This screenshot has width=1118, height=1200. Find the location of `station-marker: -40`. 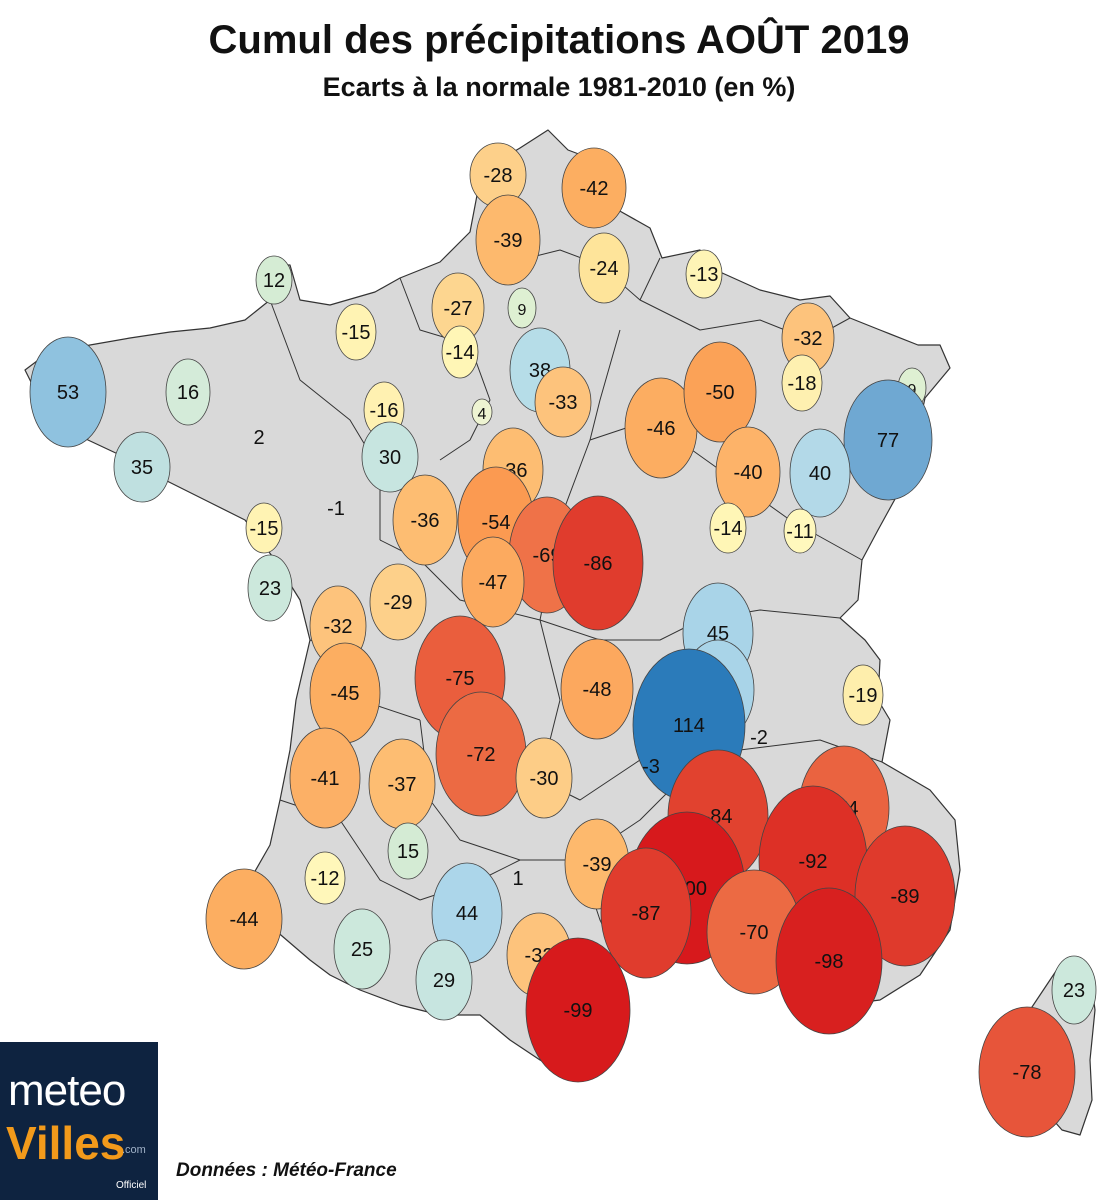

station-marker: -40 is located at coordinates (748, 472).